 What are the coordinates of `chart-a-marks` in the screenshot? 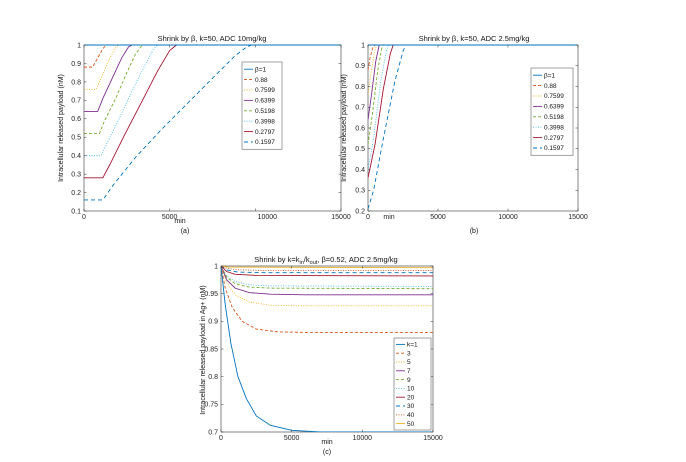 It's located at (212, 122).